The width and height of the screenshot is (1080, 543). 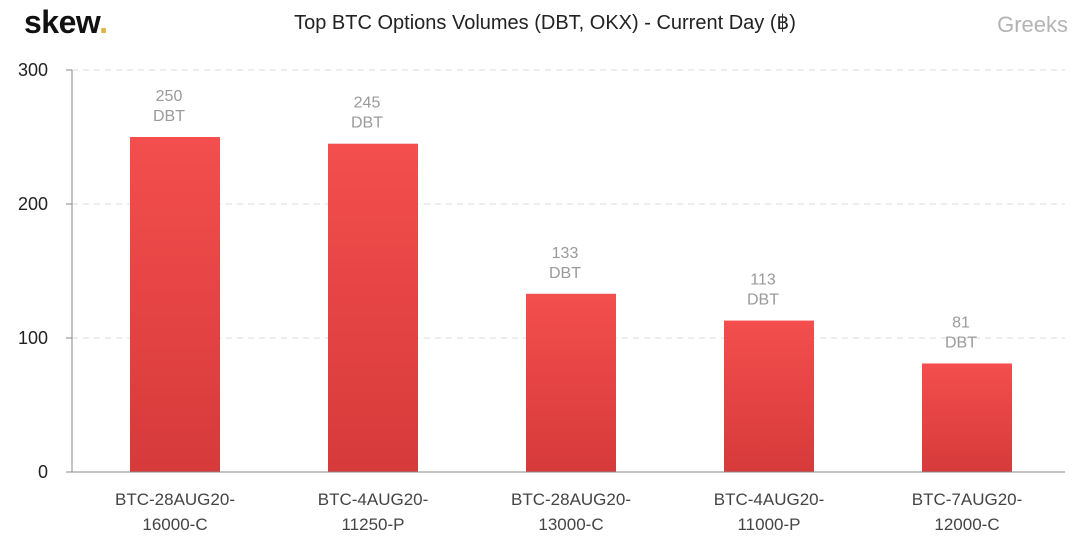 I want to click on y-tick-label: 300, so click(x=33, y=70).